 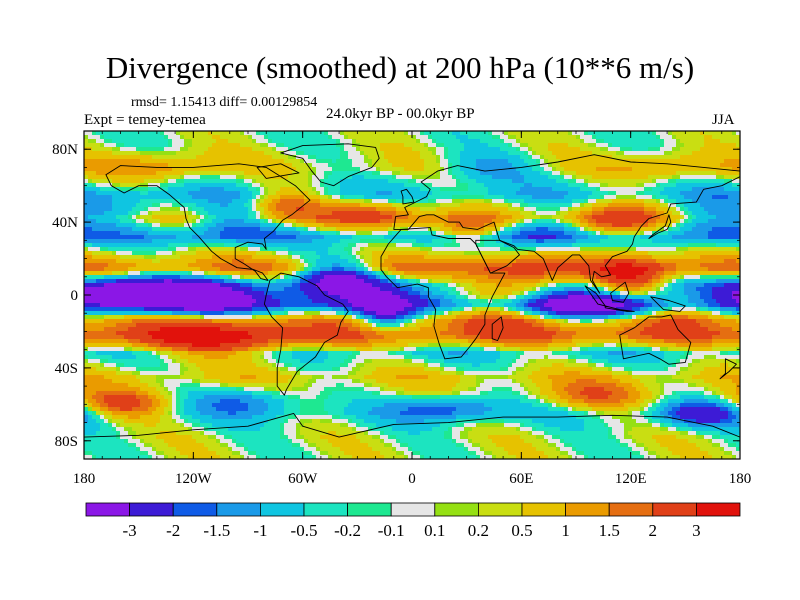 What do you see at coordinates (619, 308) in the screenshot?
I see `coastline-indonesia-islands` at bounding box center [619, 308].